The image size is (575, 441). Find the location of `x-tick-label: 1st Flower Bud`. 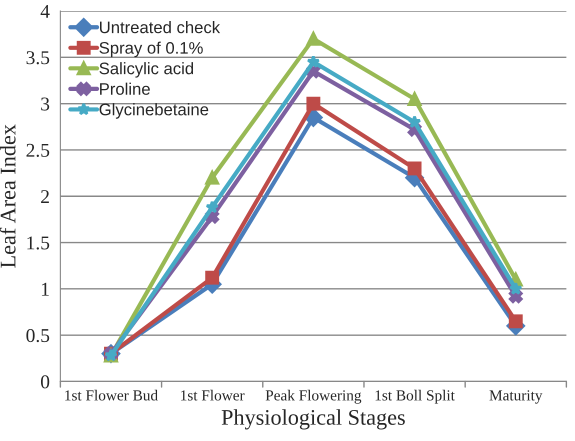

x-tick-label: 1st Flower Bud is located at coordinates (111, 395).